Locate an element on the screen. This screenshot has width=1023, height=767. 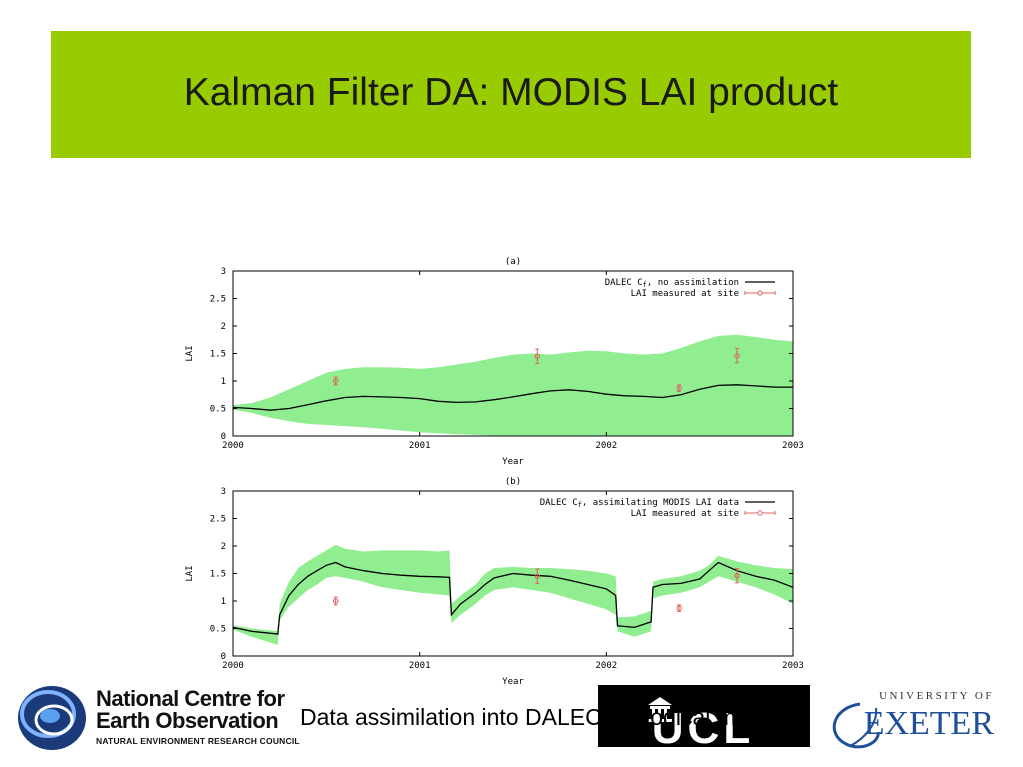
slide-title: Kalman Filter DA: MODIS LAI product is located at coordinates (511, 92).